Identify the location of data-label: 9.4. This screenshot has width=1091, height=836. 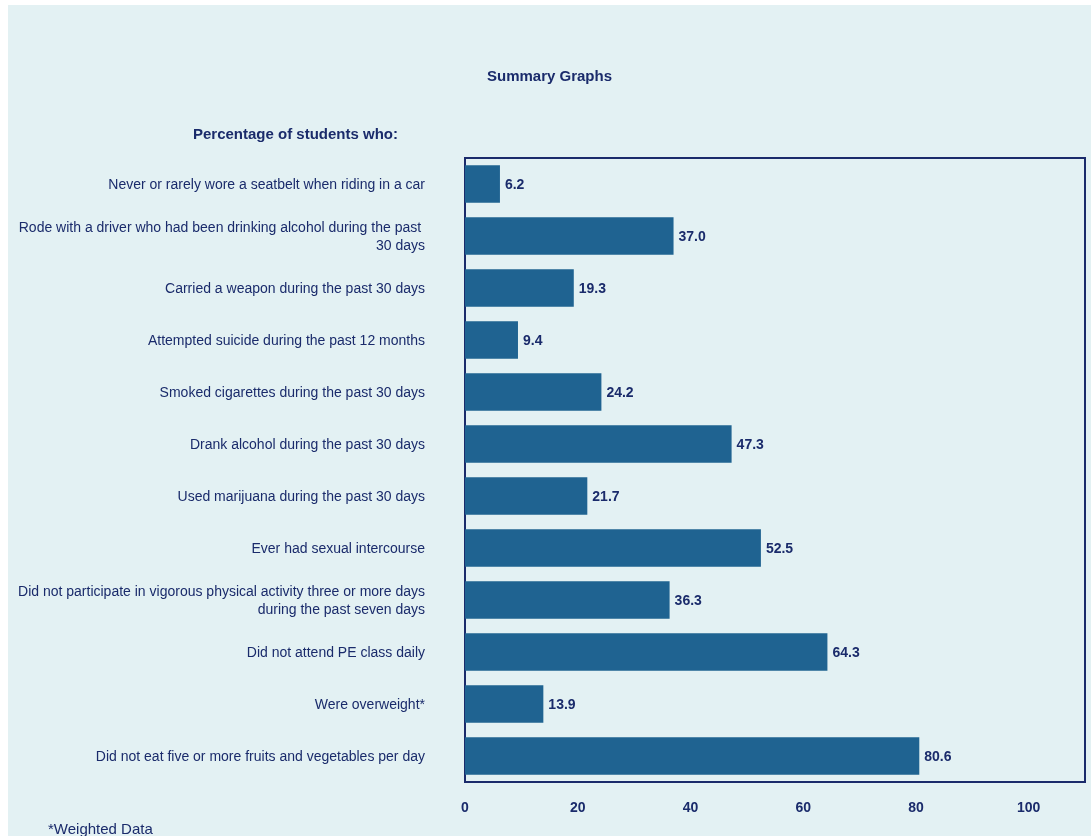
(532, 340).